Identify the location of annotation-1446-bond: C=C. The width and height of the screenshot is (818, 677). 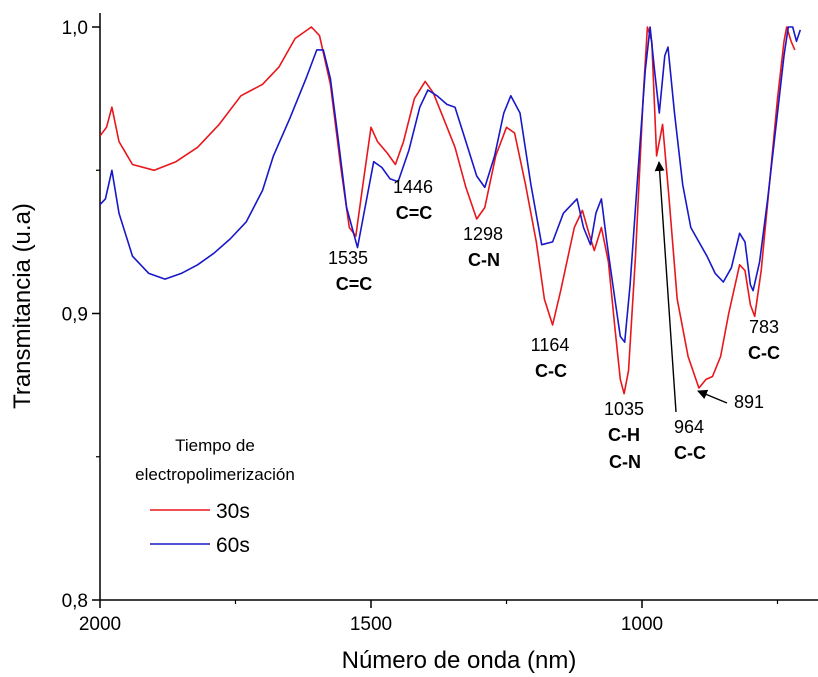
(414, 213).